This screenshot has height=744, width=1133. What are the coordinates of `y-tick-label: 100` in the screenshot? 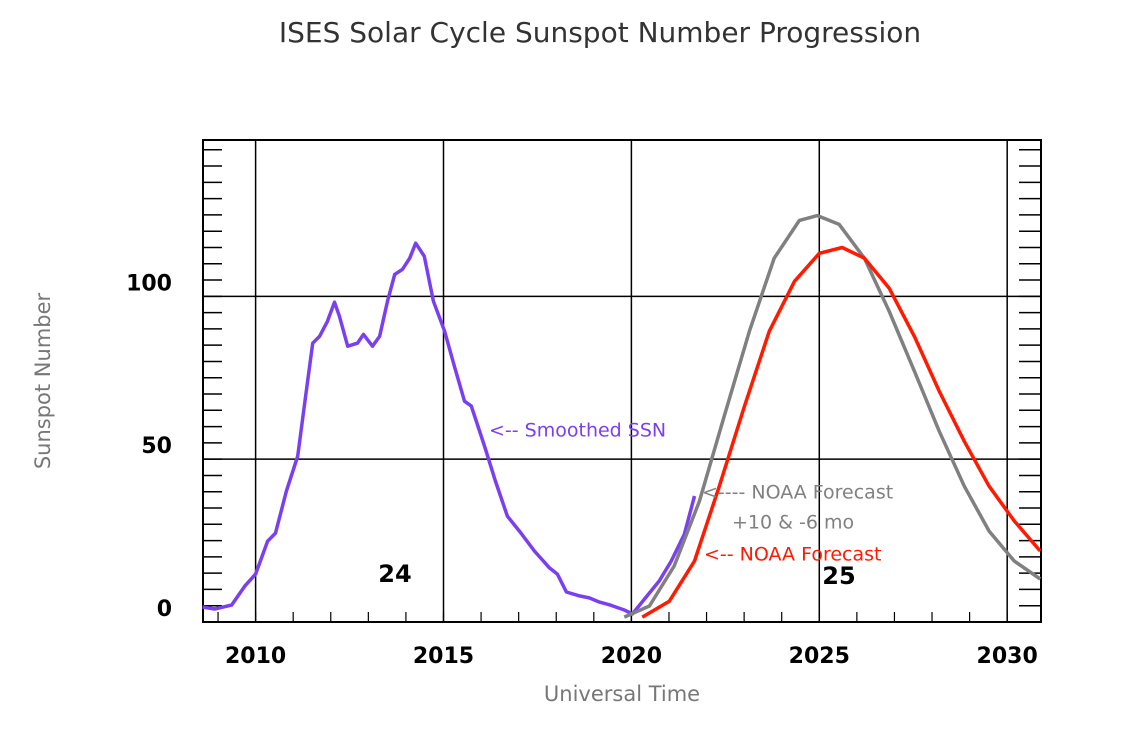 It's located at (149, 283).